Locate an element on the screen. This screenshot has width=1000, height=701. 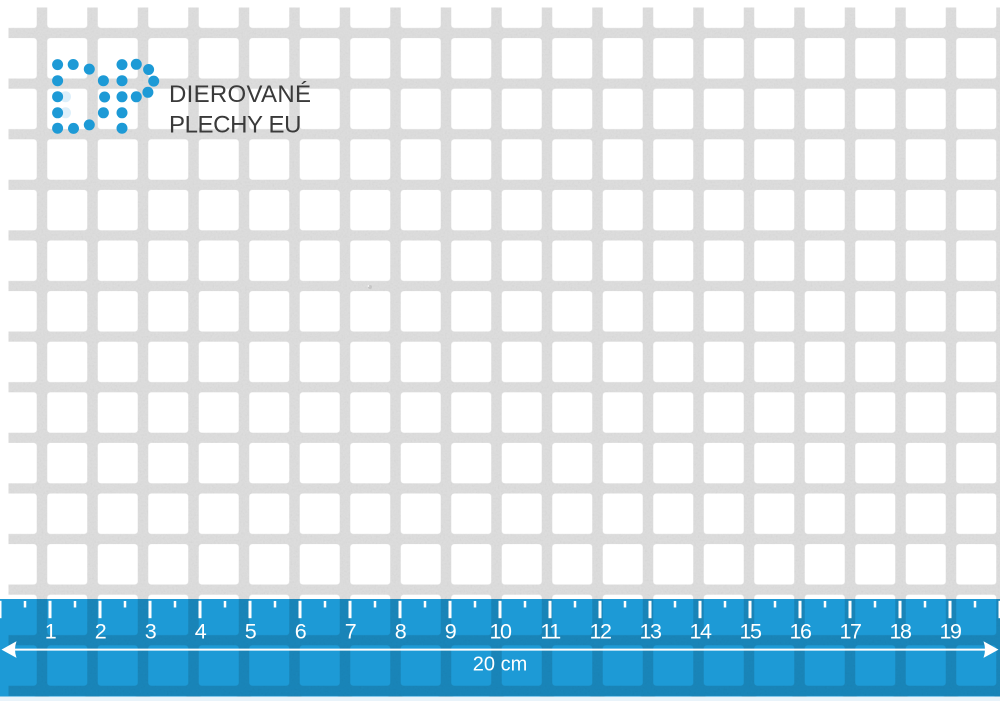
svg-text: 12 is located at coordinates (600, 632).